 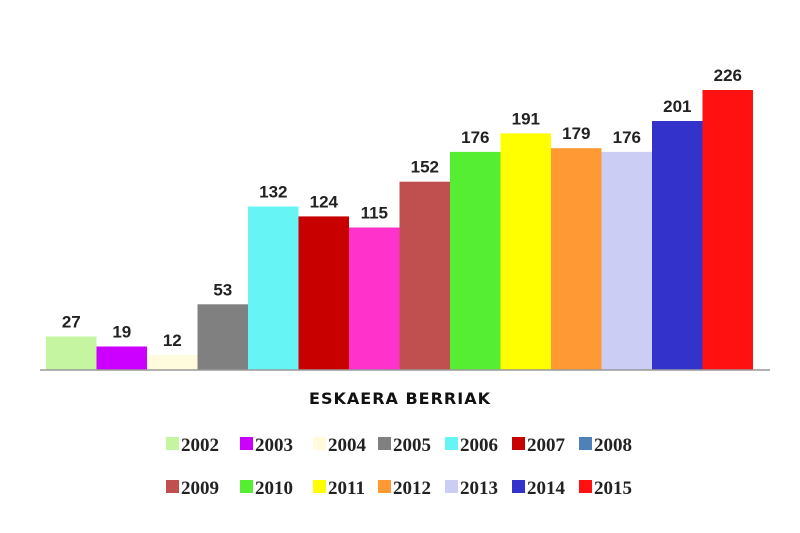 What do you see at coordinates (172, 340) in the screenshot?
I see `bar-value-label-2: 12` at bounding box center [172, 340].